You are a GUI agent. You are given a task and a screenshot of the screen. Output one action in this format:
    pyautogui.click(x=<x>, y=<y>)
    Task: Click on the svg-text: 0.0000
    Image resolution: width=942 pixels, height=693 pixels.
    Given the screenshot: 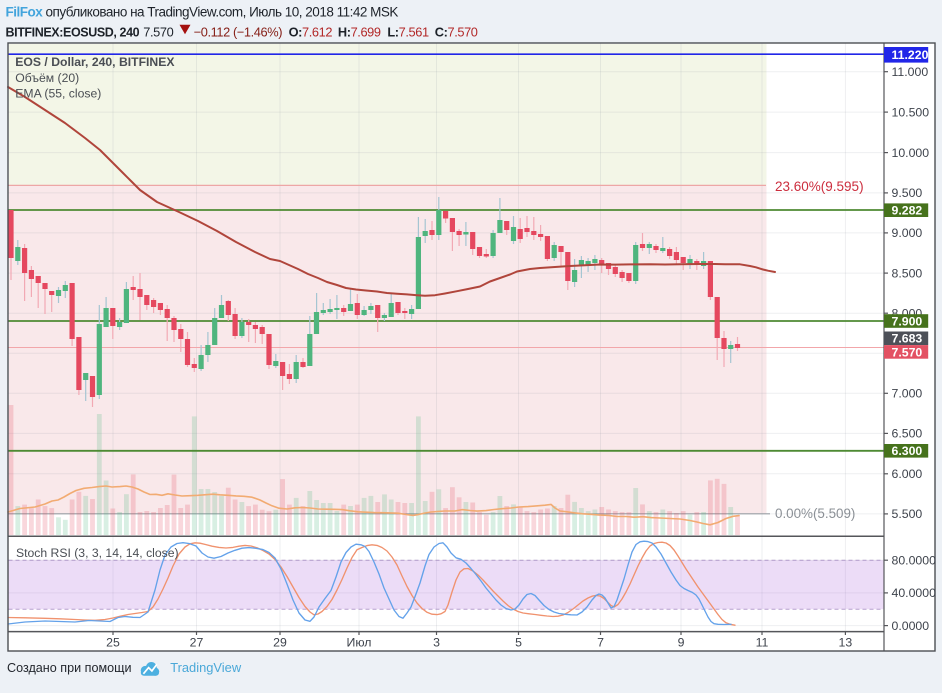 What is the action you would take?
    pyautogui.click(x=911, y=626)
    